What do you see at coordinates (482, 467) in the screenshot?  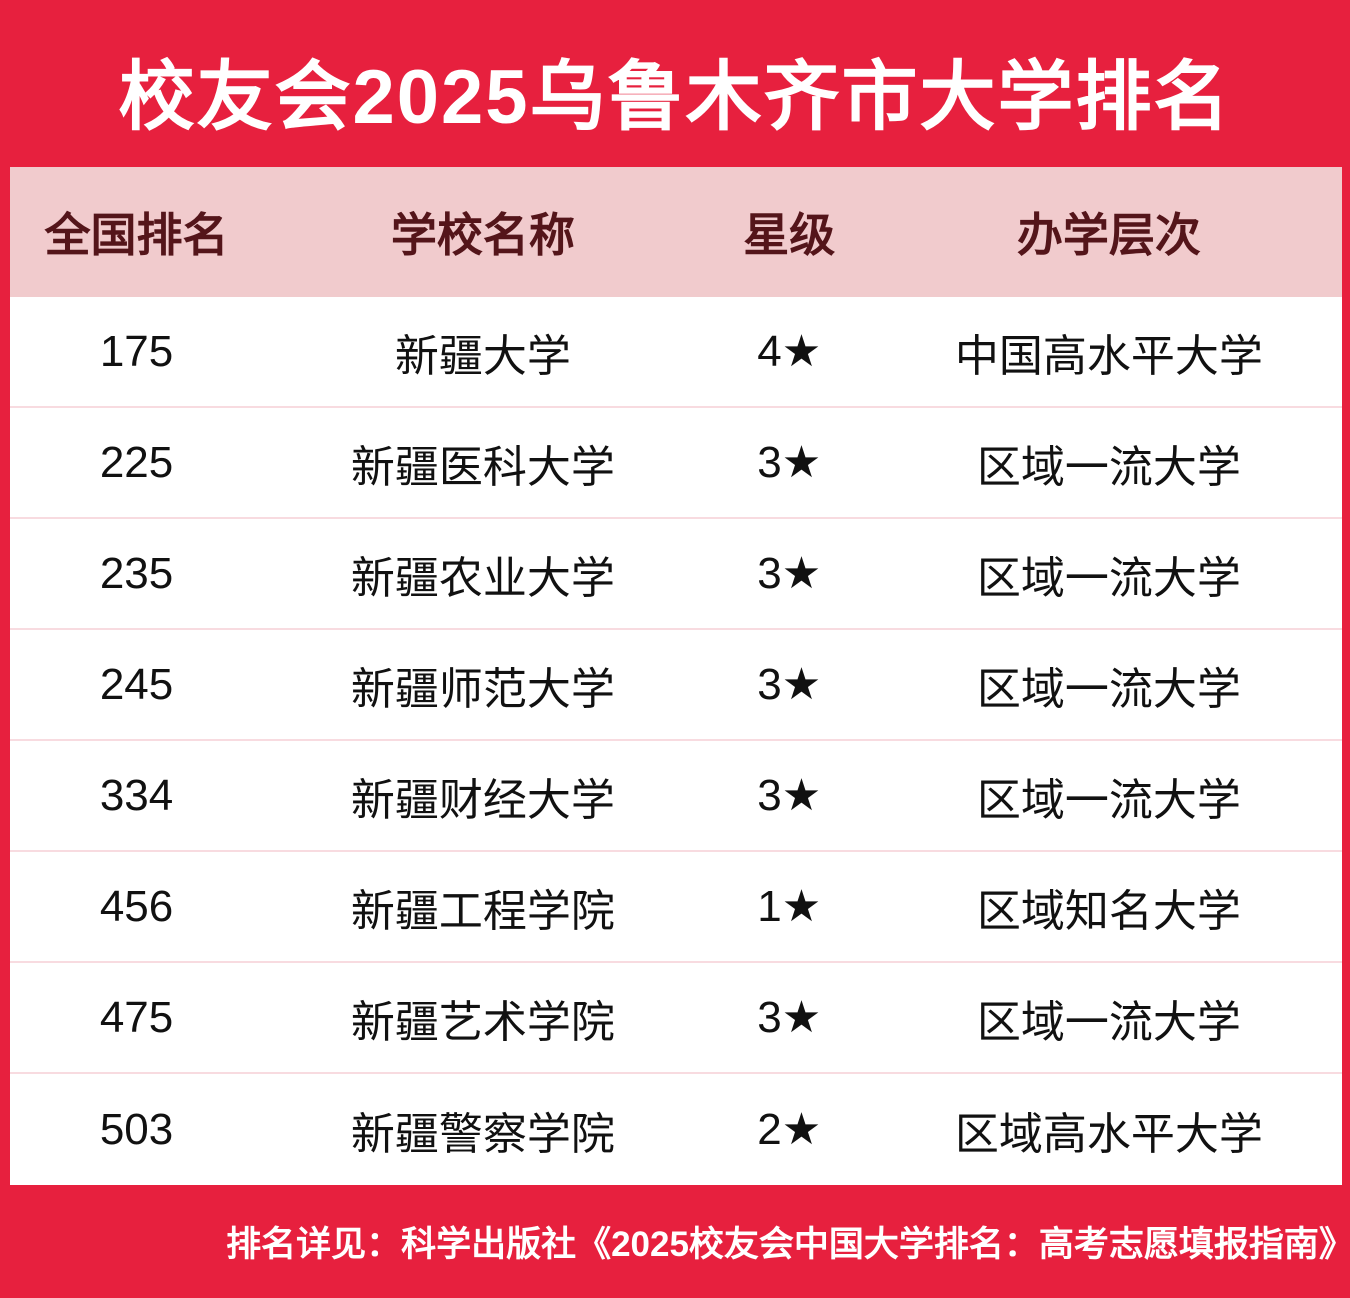 I see `cell-school: 新疆医科大学` at bounding box center [482, 467].